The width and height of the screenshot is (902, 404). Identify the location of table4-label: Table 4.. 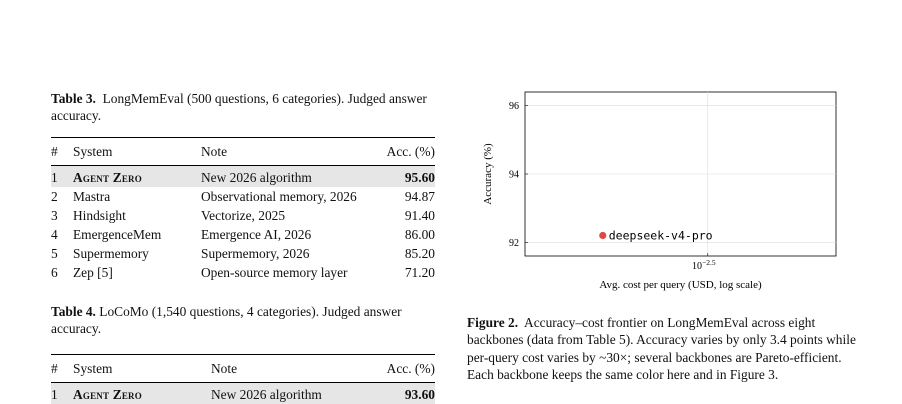
(73, 311).